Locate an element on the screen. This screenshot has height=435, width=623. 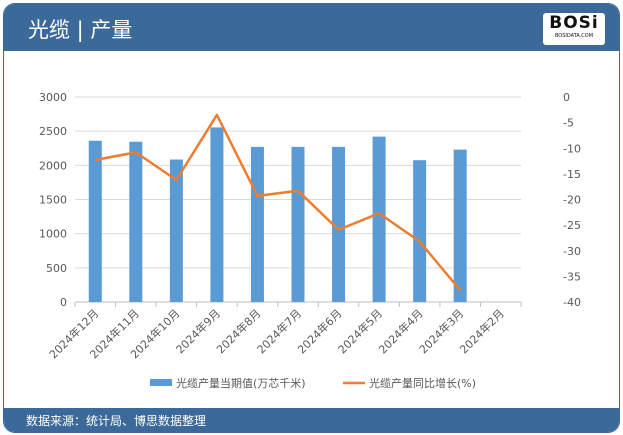
left-tick-label: 2000 is located at coordinates (53, 165).